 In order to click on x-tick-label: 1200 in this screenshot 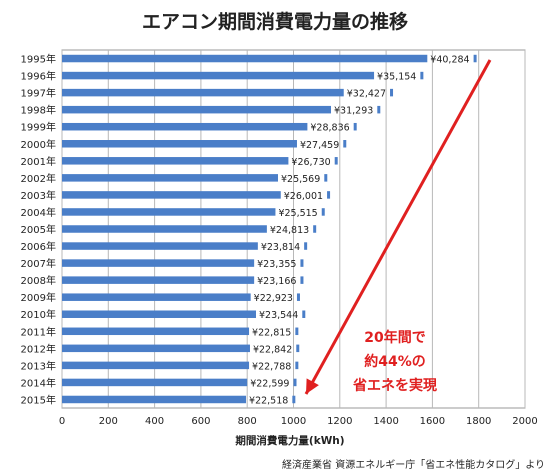, I will do `click(339, 421)`.